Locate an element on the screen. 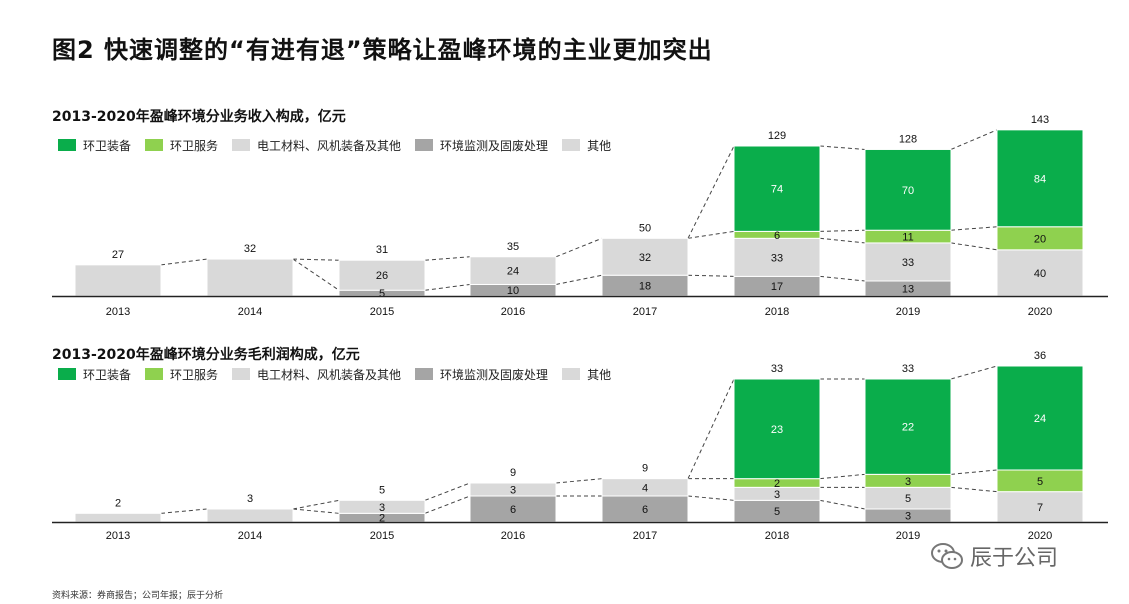 Image resolution: width=1129 pixels, height=604 pixels. legend-label: 环境监测及固废处理 is located at coordinates (494, 145).